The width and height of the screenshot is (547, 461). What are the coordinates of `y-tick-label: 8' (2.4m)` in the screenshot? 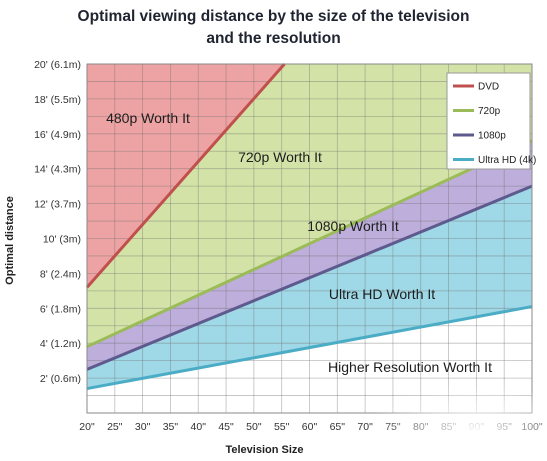 It's located at (60, 274).